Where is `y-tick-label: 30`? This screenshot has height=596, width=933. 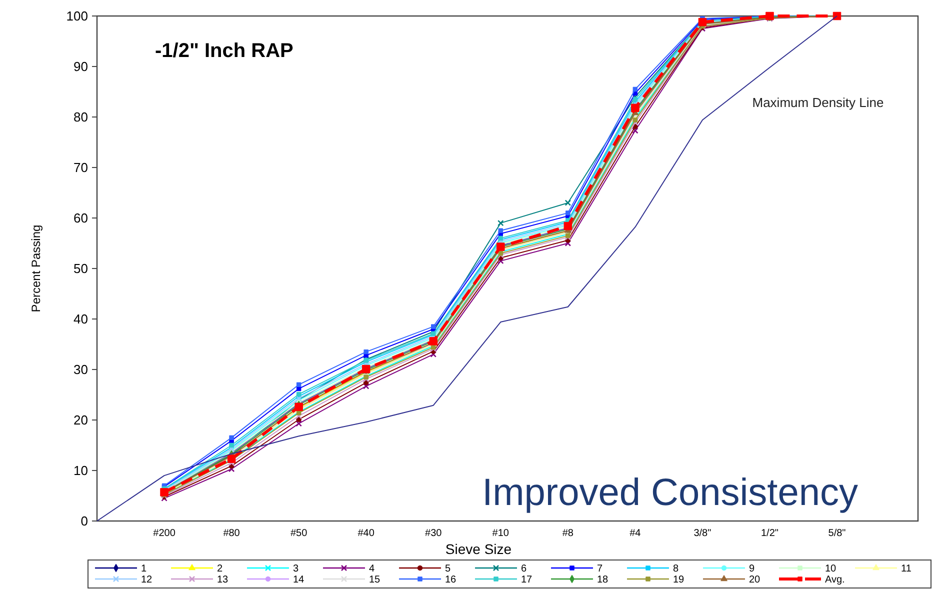 y-tick-label: 30 is located at coordinates (81, 370).